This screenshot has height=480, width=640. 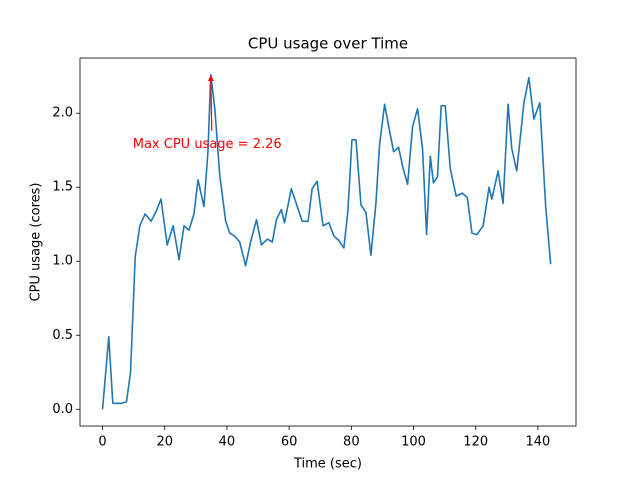 What do you see at coordinates (351, 442) in the screenshot?
I see `x-tick-label: 80` at bounding box center [351, 442].